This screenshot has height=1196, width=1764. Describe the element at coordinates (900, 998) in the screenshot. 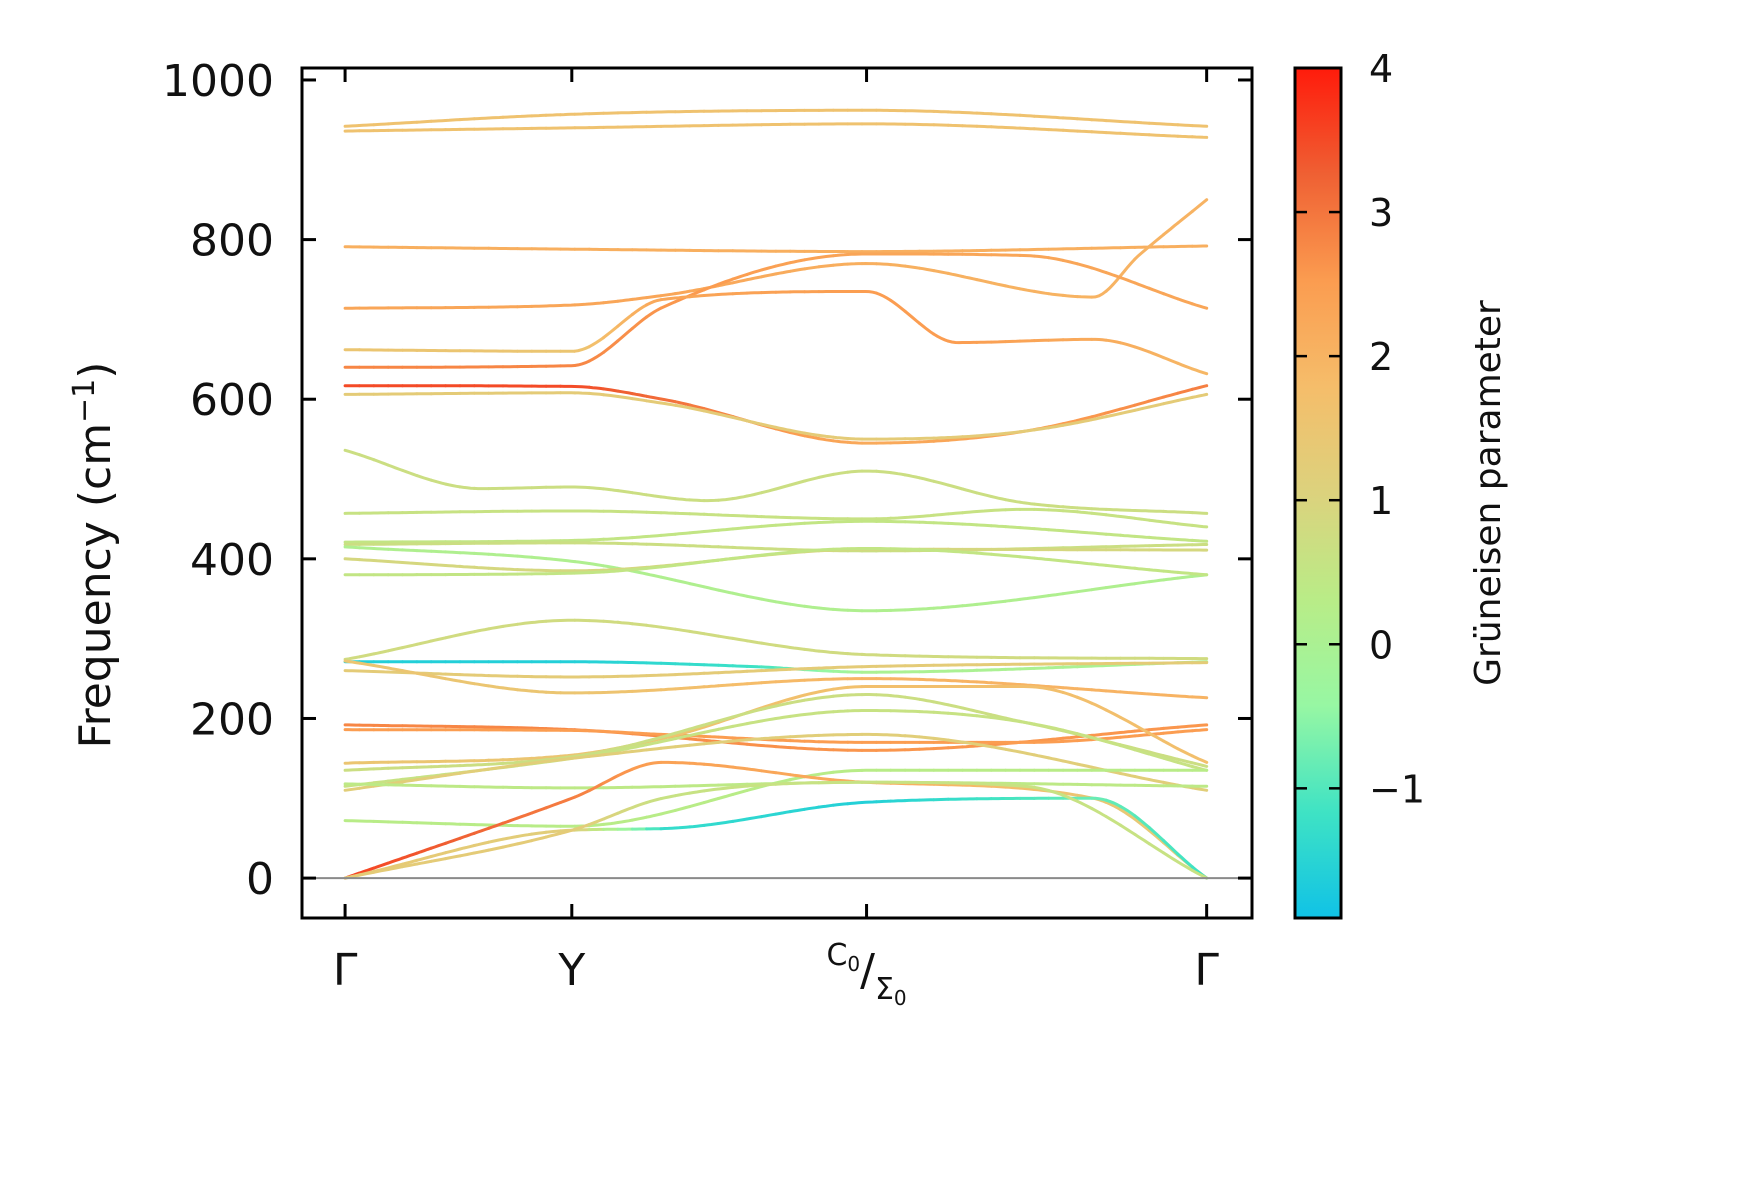

I see `x-tick-label-lower-index: 0` at that location.